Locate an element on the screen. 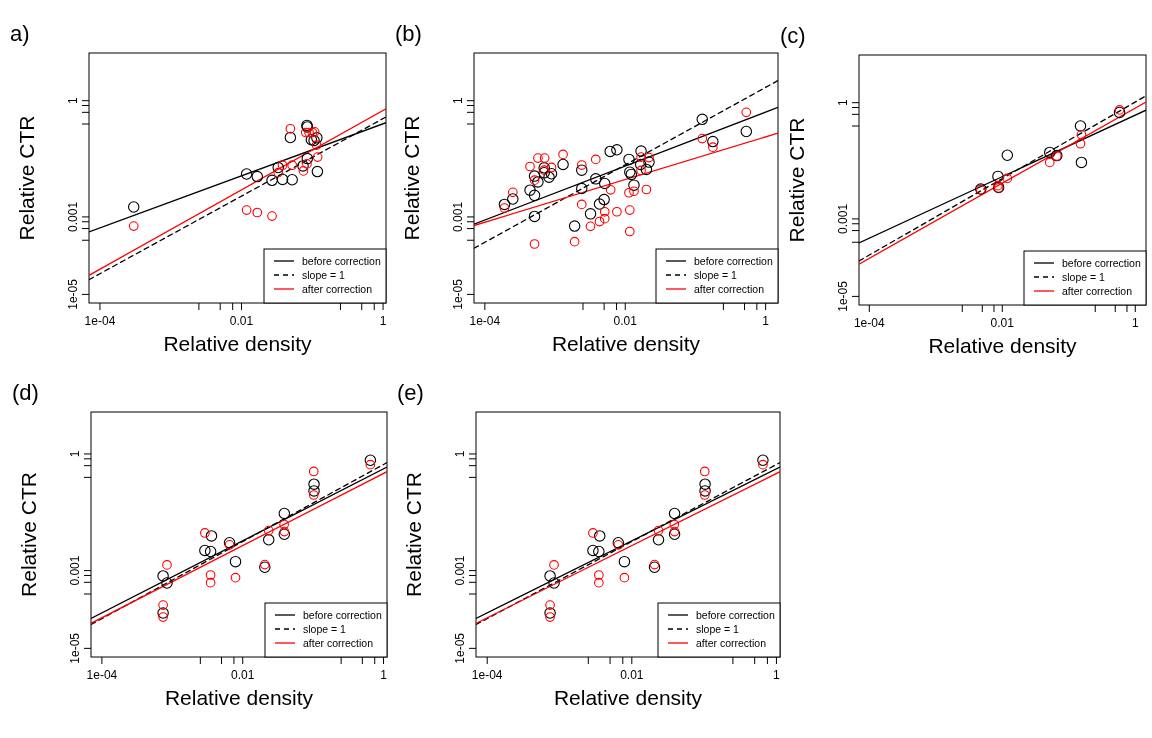 The height and width of the screenshot is (738, 1152). chart-title: (c) is located at coordinates (793, 35).